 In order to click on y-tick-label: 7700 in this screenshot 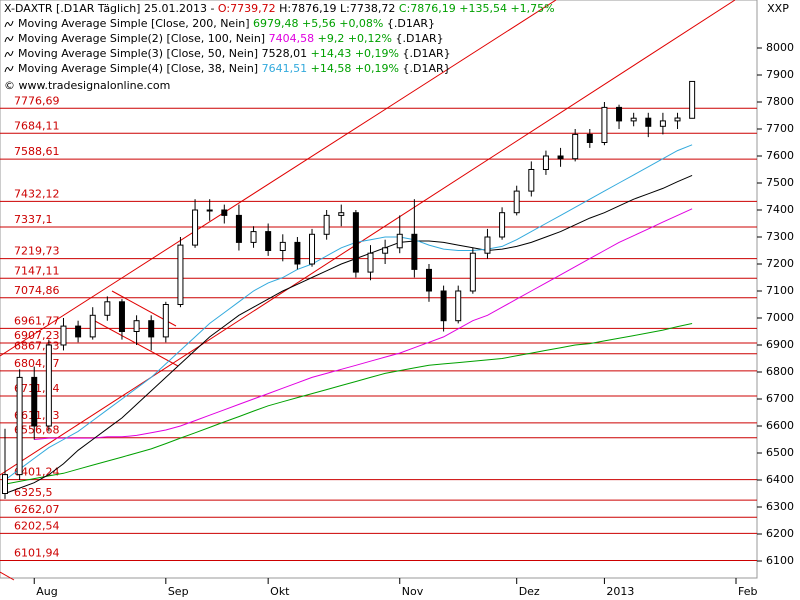, I will do `click(780, 128)`.